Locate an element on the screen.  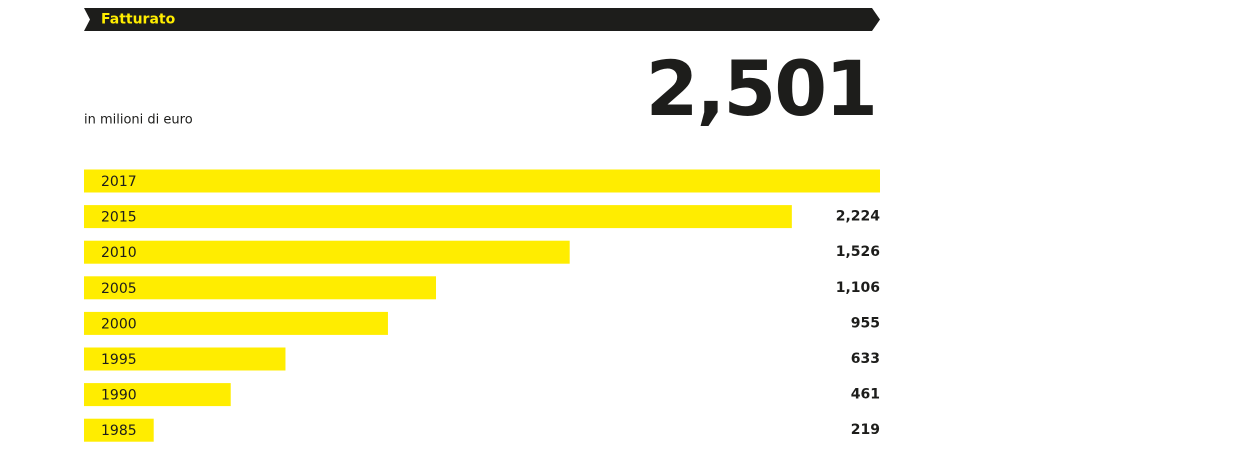
value-label: 633 is located at coordinates (865, 359).